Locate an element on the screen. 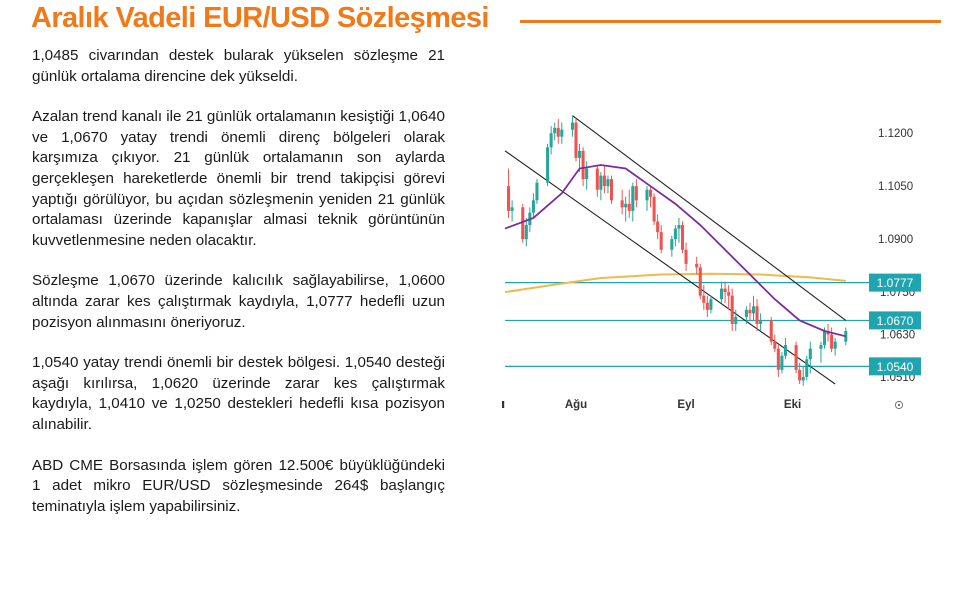 The width and height of the screenshot is (957, 590). level-label-2: 1.0540 is located at coordinates (895, 367).